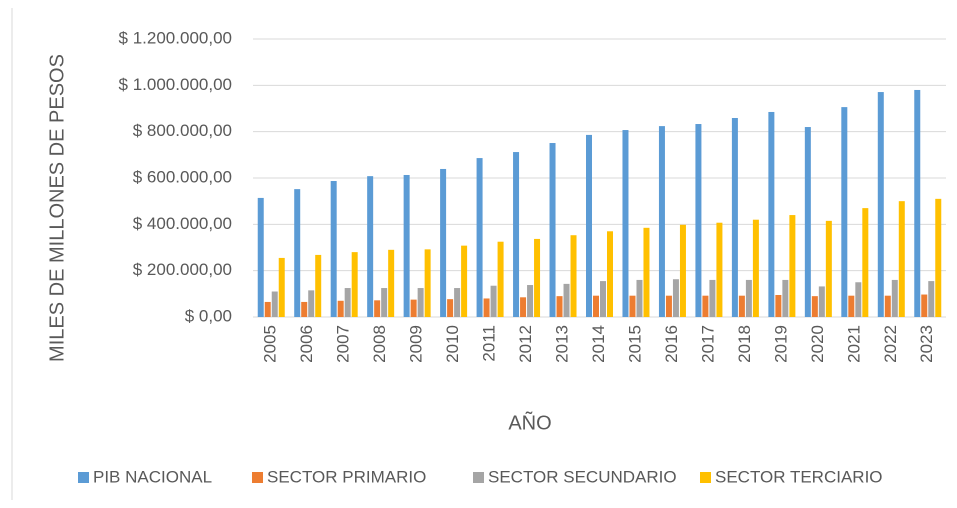  What do you see at coordinates (489, 343) in the screenshot?
I see `x-tick-label: 2011` at bounding box center [489, 343].